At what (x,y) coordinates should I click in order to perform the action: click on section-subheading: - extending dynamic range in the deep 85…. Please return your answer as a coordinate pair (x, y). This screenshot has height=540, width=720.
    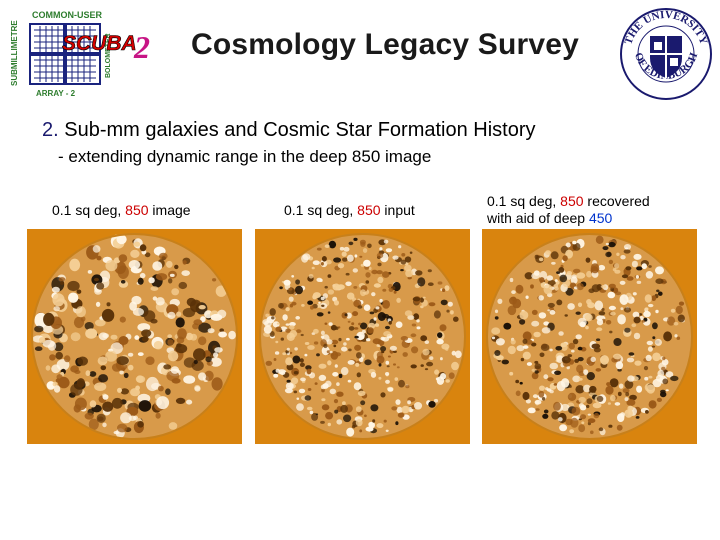
    Looking at the image, I should click on (245, 156).